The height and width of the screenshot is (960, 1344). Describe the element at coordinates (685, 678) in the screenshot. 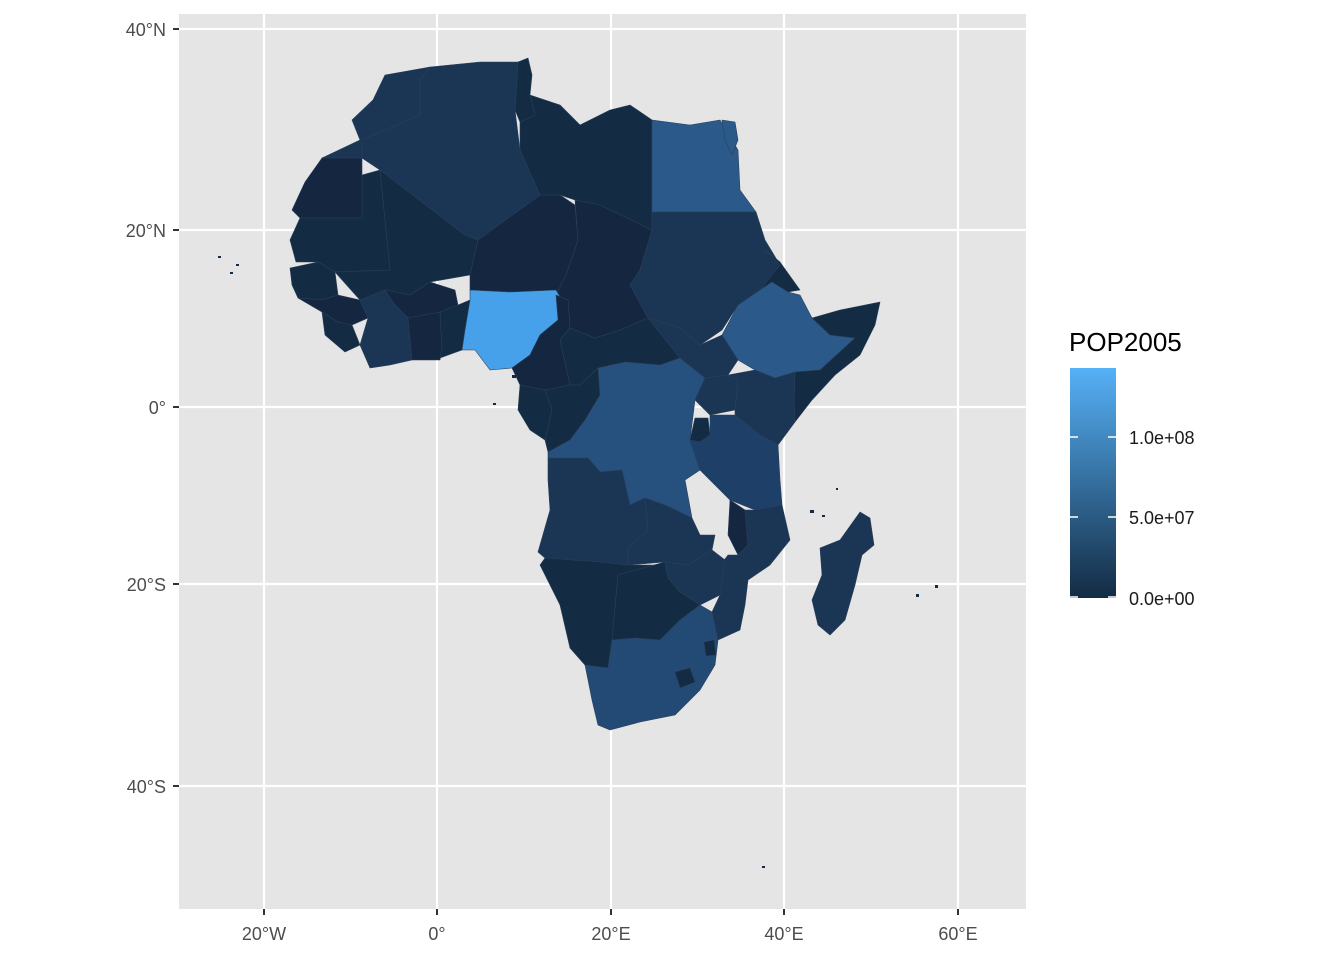

I see `country-lesotho` at that location.